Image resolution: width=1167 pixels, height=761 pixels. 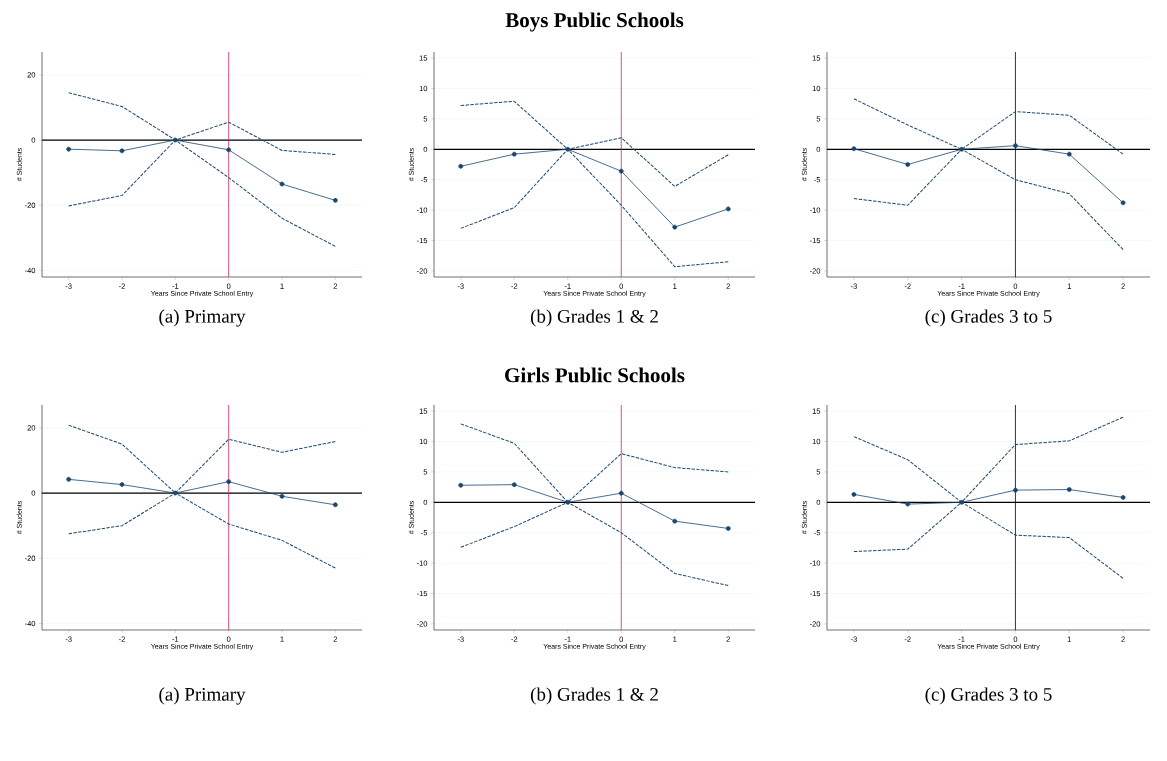 What do you see at coordinates (595, 375) in the screenshot?
I see `chart-title: Girls Public Schools` at bounding box center [595, 375].